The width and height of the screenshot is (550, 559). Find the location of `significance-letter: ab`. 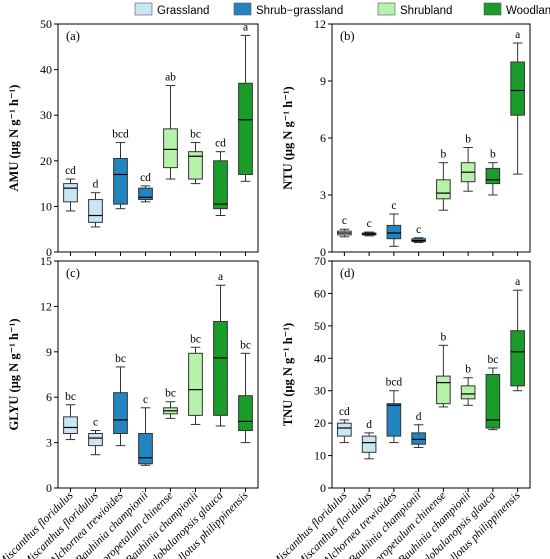

significance-letter: ab is located at coordinates (170, 78).